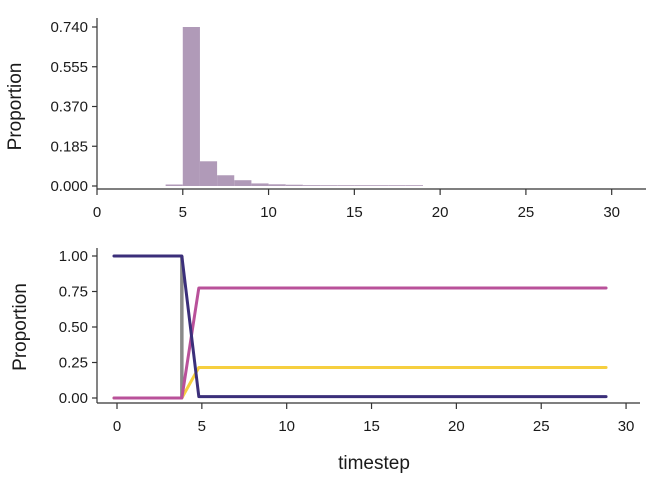  Describe the element at coordinates (73, 256) in the screenshot. I see `y-tick-label: 1.00` at that location.